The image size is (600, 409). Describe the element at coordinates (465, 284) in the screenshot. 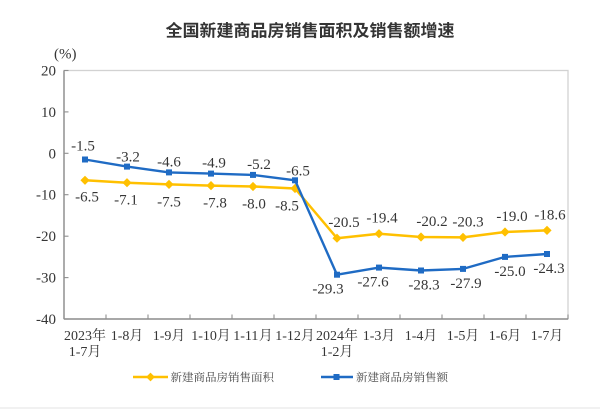

I see `svg-text: -27.9` at that location.